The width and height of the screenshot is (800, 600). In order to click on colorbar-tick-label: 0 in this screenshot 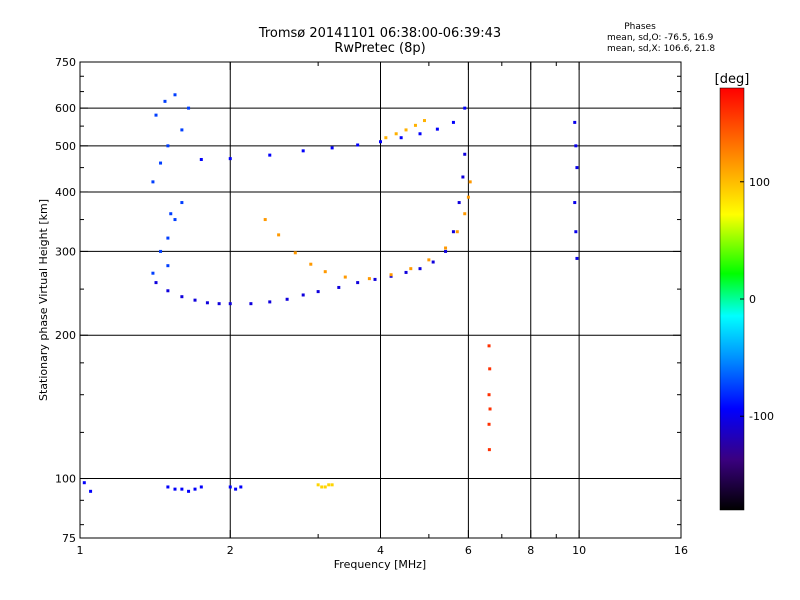, I will do `click(752, 299)`.